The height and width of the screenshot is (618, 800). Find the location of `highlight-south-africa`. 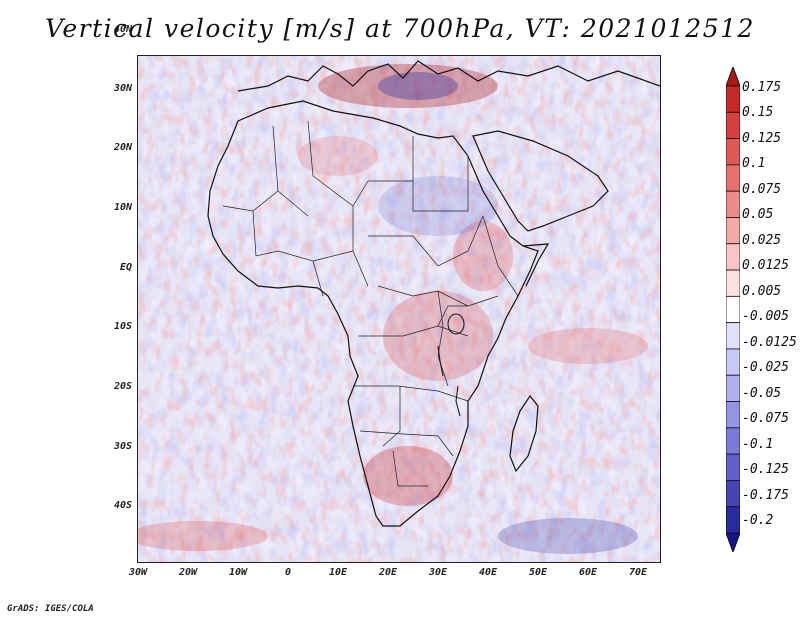

highlight-south-africa is located at coordinates (408, 476).